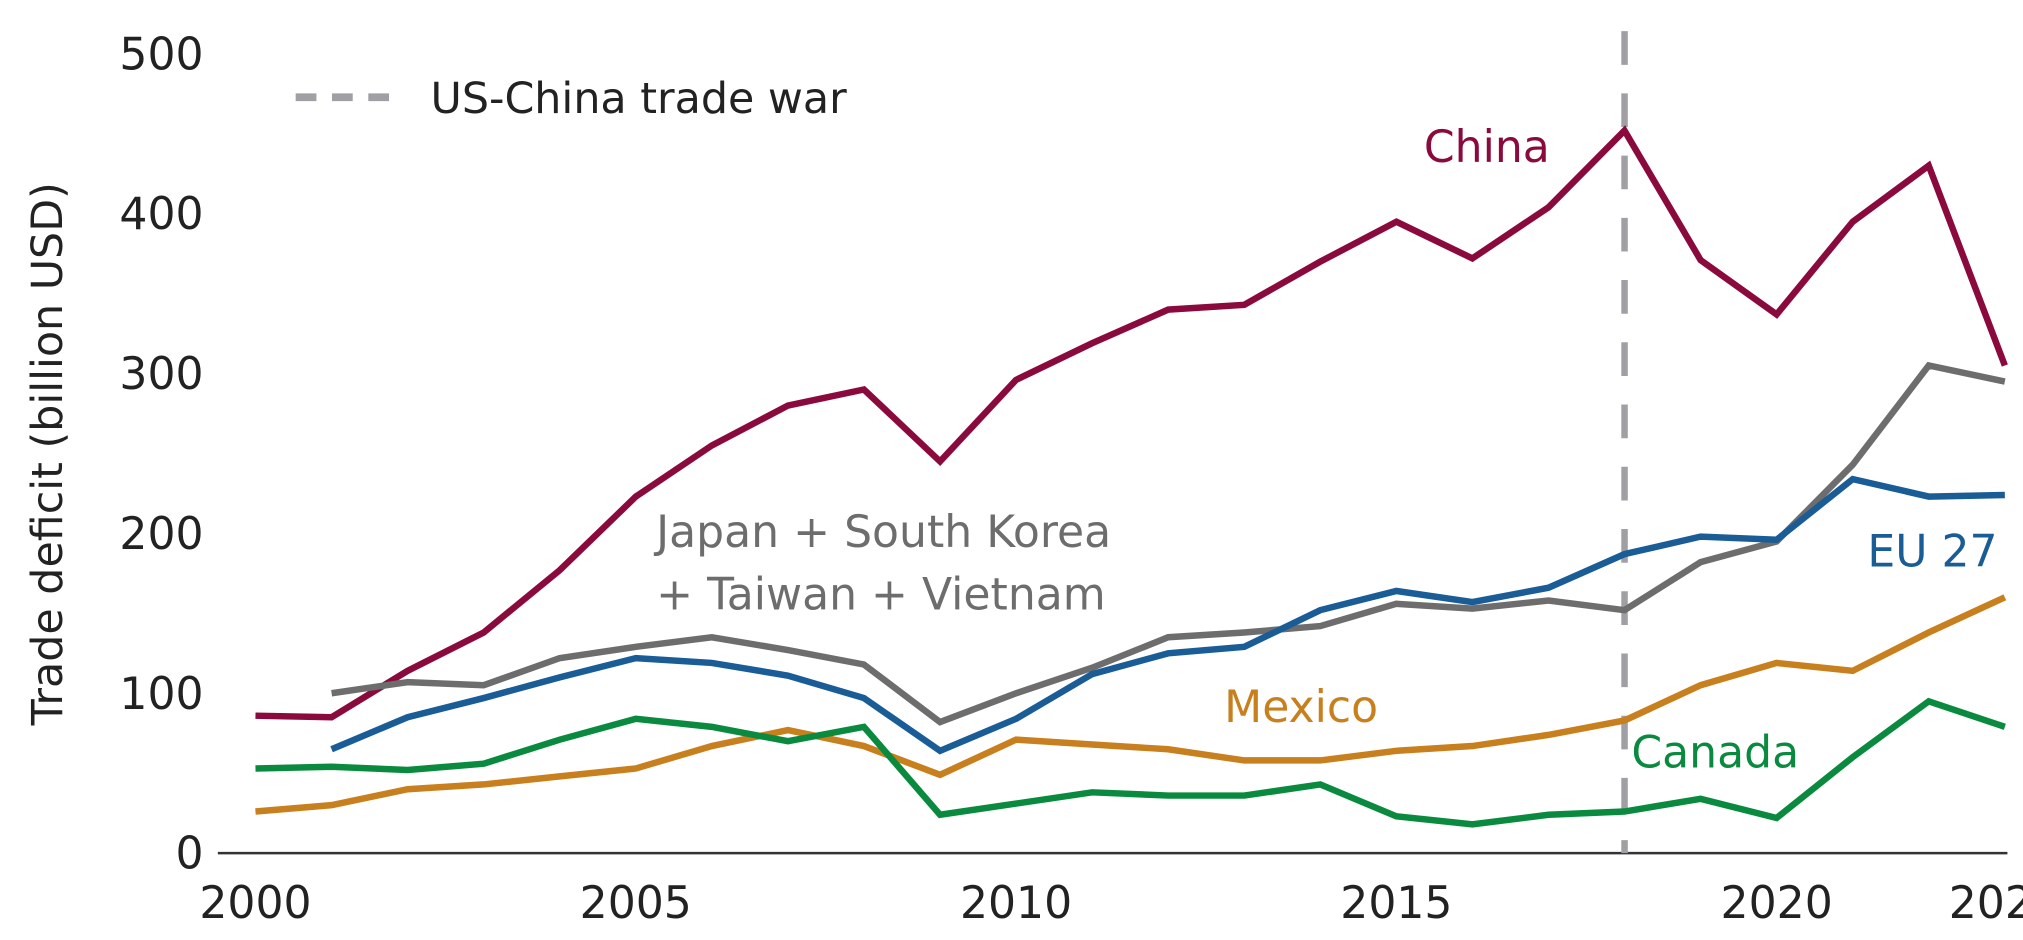 The height and width of the screenshot is (940, 2023). Describe the element at coordinates (1016, 903) in the screenshot. I see `x-tick-label: 2010` at that location.